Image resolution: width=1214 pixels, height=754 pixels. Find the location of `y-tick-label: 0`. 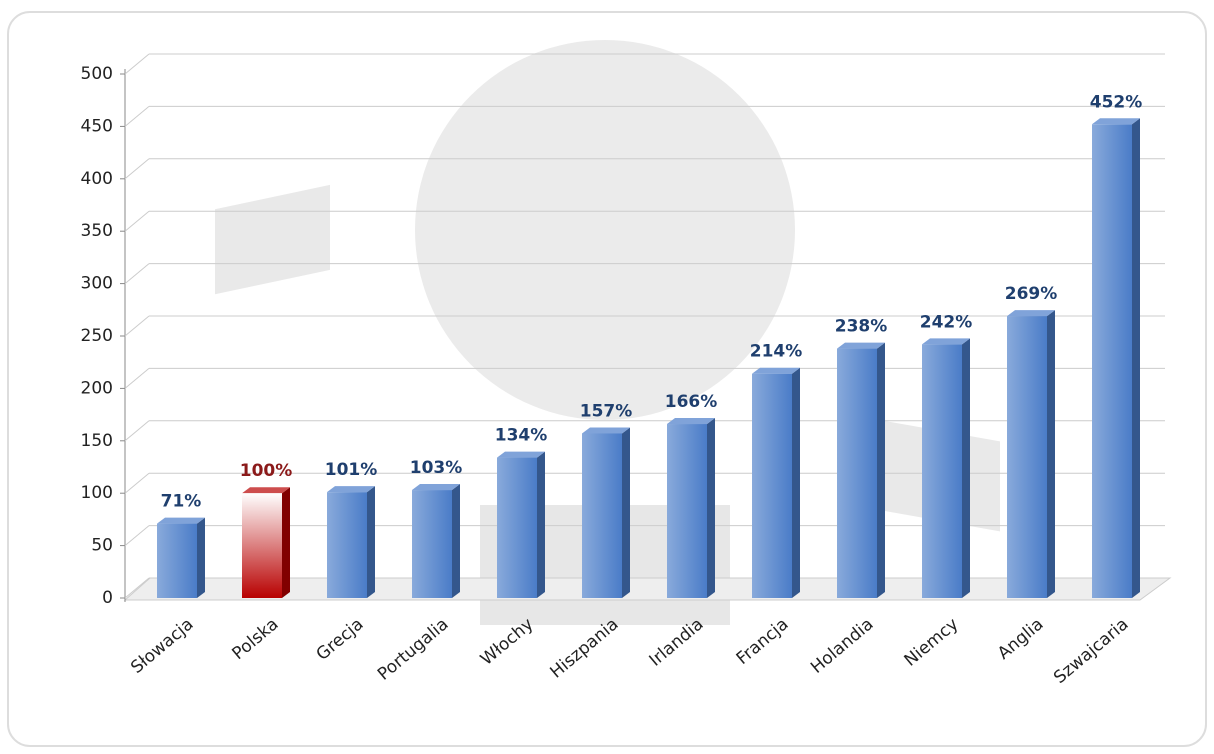

y-tick-label: 0 is located at coordinates (107, 598).